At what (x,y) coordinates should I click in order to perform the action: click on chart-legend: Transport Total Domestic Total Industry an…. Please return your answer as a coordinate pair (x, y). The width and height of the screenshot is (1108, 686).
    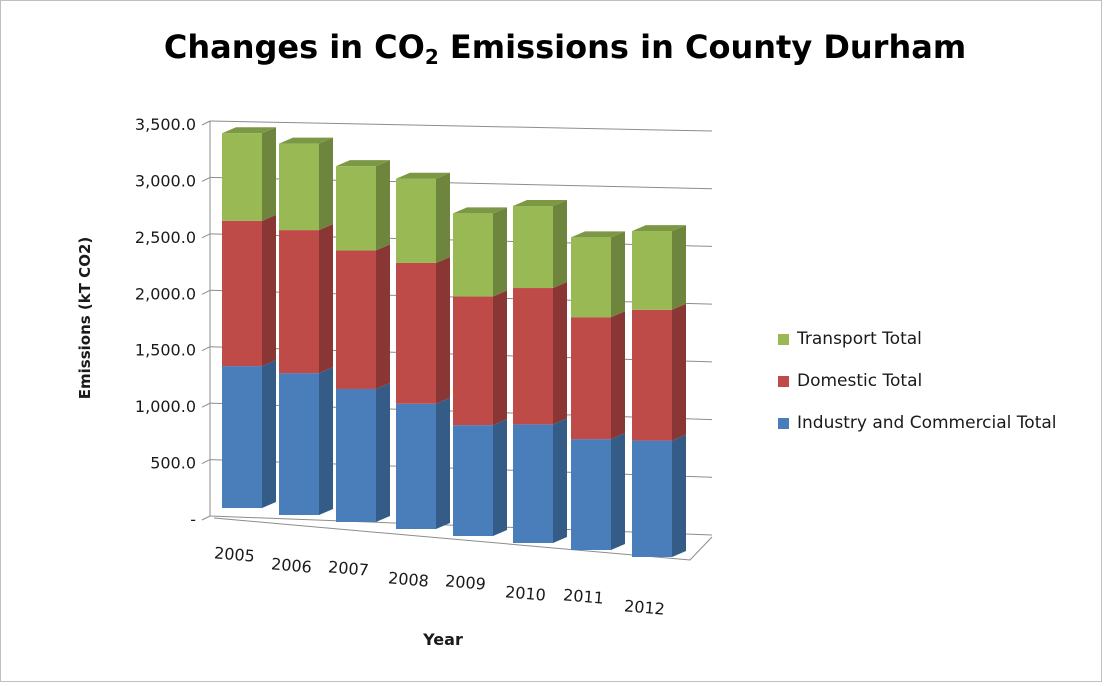
    Looking at the image, I should click on (917, 391).